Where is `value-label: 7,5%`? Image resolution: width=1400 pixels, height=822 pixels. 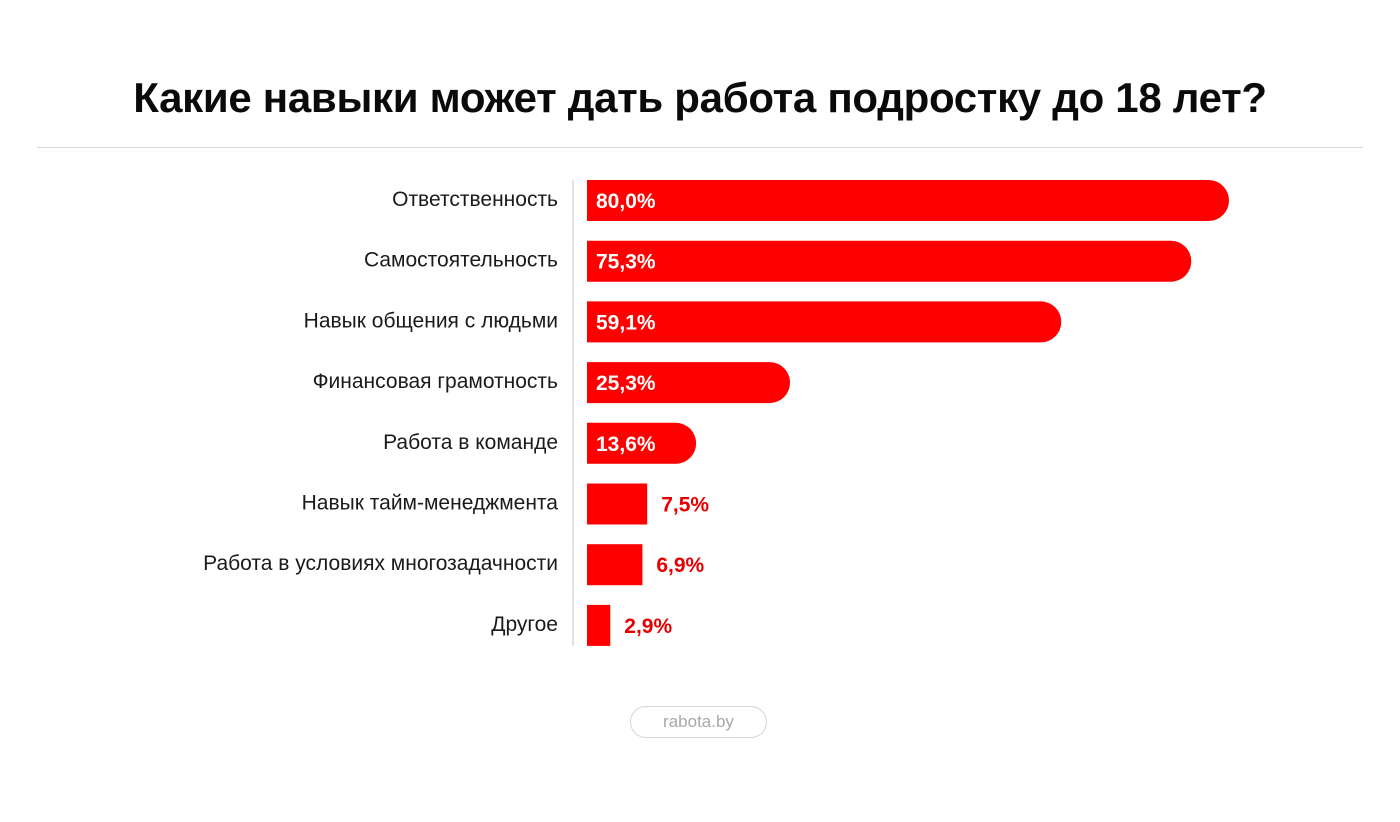
value-label: 7,5% is located at coordinates (685, 505).